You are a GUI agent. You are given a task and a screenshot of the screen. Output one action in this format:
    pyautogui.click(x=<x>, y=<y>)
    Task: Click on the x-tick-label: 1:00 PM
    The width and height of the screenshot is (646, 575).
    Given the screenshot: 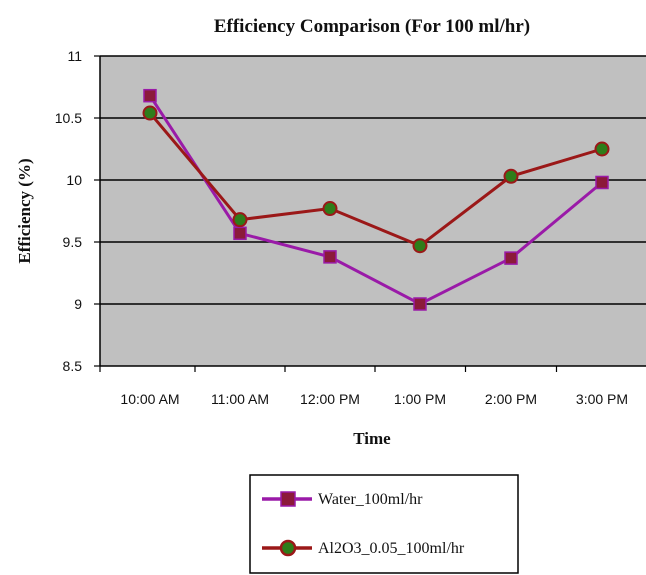 What is the action you would take?
    pyautogui.click(x=420, y=399)
    